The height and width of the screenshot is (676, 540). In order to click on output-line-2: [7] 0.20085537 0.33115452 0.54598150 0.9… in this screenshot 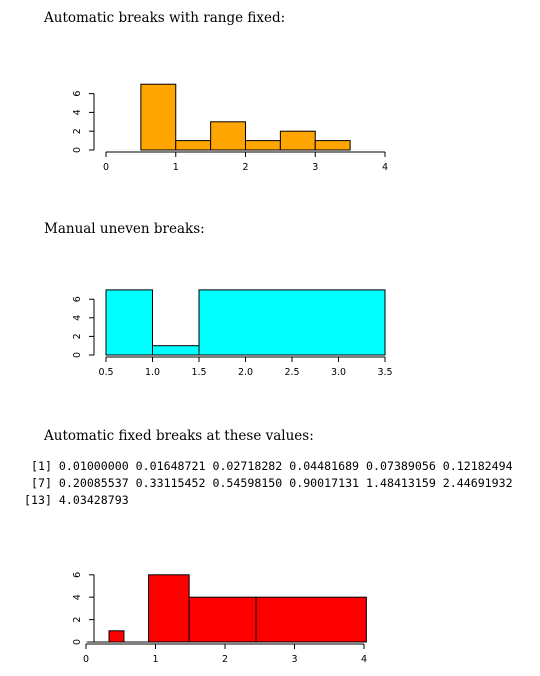, I will do `click(268, 483)`.